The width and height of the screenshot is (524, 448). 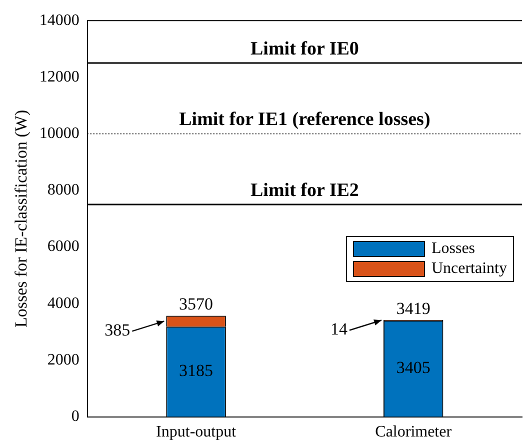 I want to click on ref-line-label: Limit for IE1 (reference losses), so click(x=304, y=119).